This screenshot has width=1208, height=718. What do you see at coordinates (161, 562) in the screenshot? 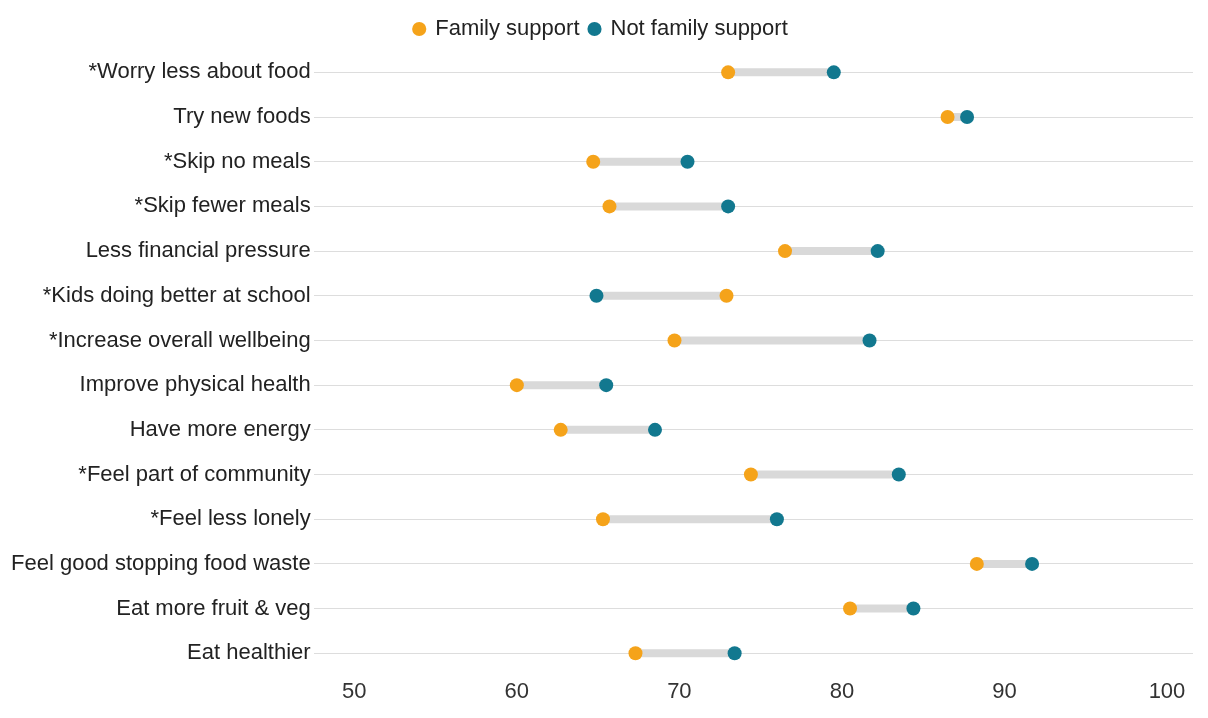
I see `y-tick-label: Feel good stopping food waste` at bounding box center [161, 562].